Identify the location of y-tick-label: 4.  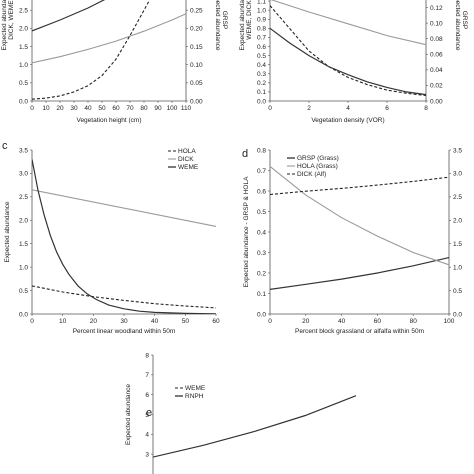
(147, 435).